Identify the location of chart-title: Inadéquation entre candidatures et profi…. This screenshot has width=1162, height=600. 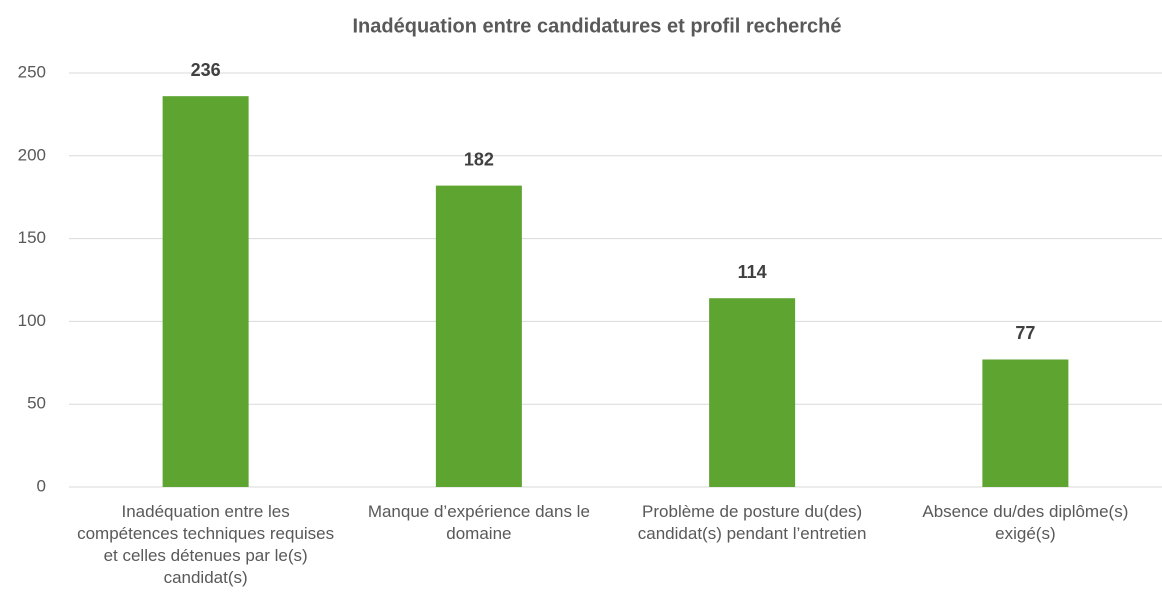
(596, 26).